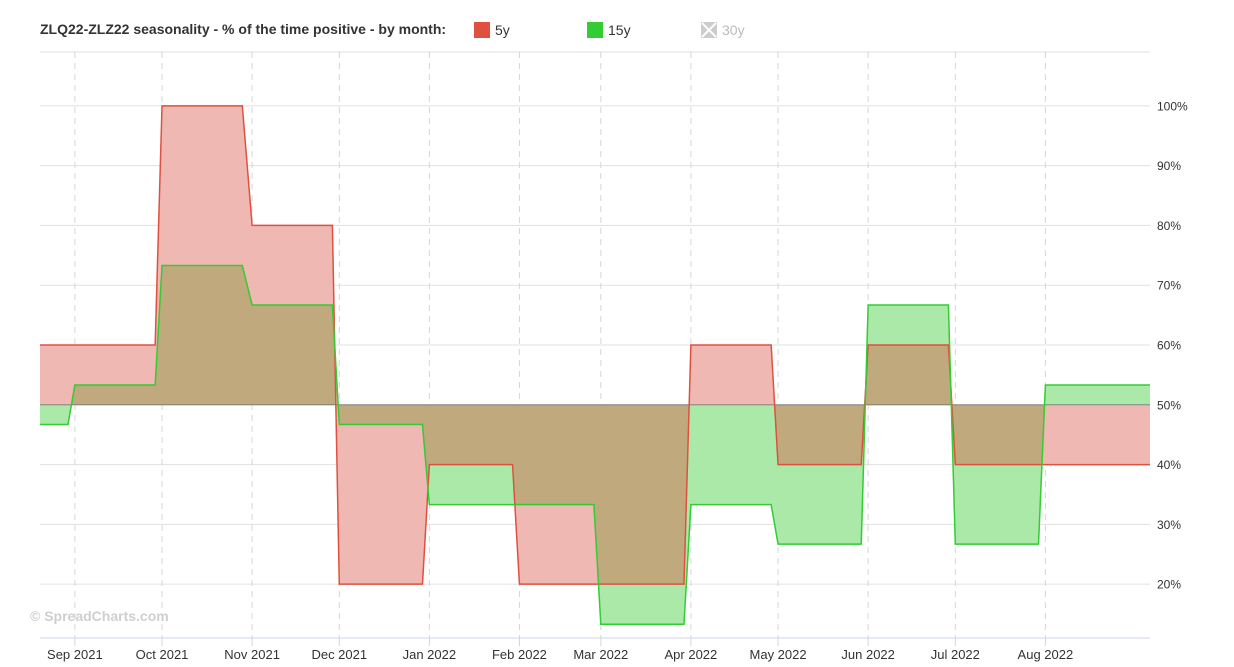 The height and width of the screenshot is (667, 1234). Describe the element at coordinates (691, 654) in the screenshot. I see `x-tick-label: Apr 2022` at that location.